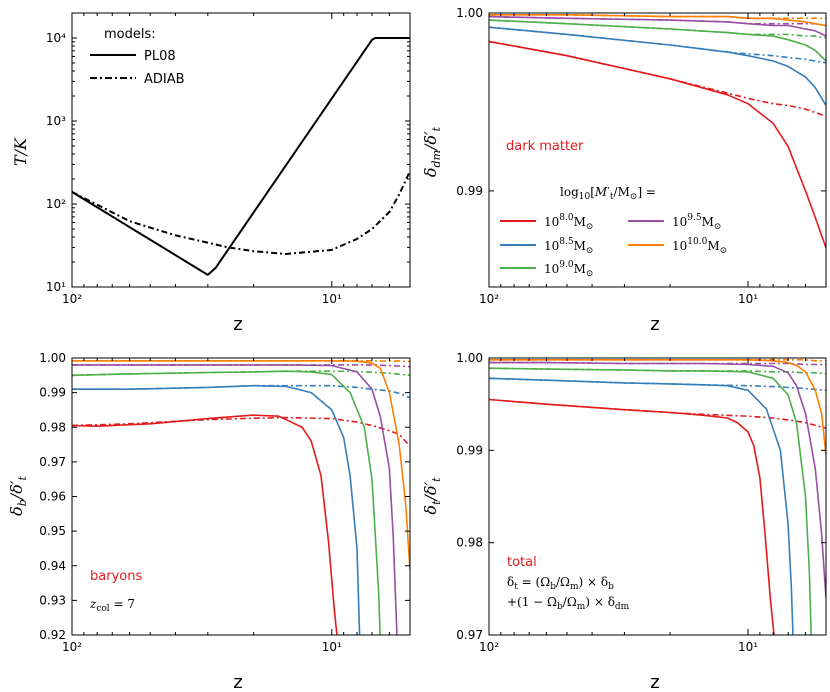 The image size is (830, 692). I want to click on y-tick-label: 0.94, so click(52, 566).